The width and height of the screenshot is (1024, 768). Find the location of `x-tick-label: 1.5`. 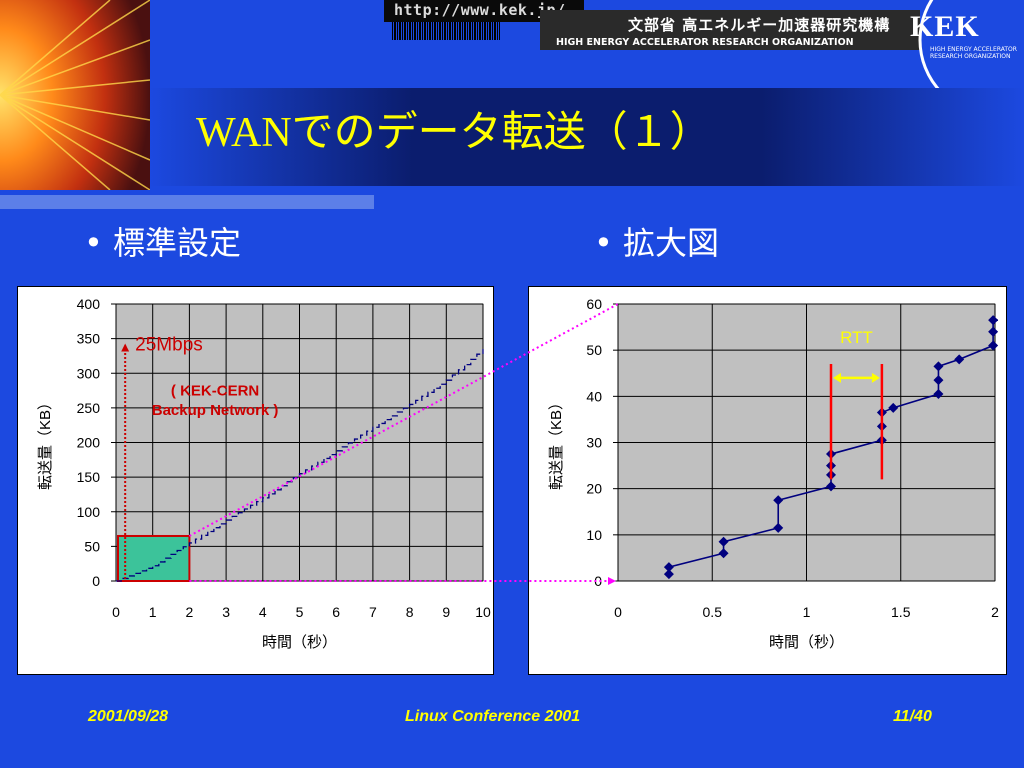

x-tick-label: 1.5 is located at coordinates (901, 612).